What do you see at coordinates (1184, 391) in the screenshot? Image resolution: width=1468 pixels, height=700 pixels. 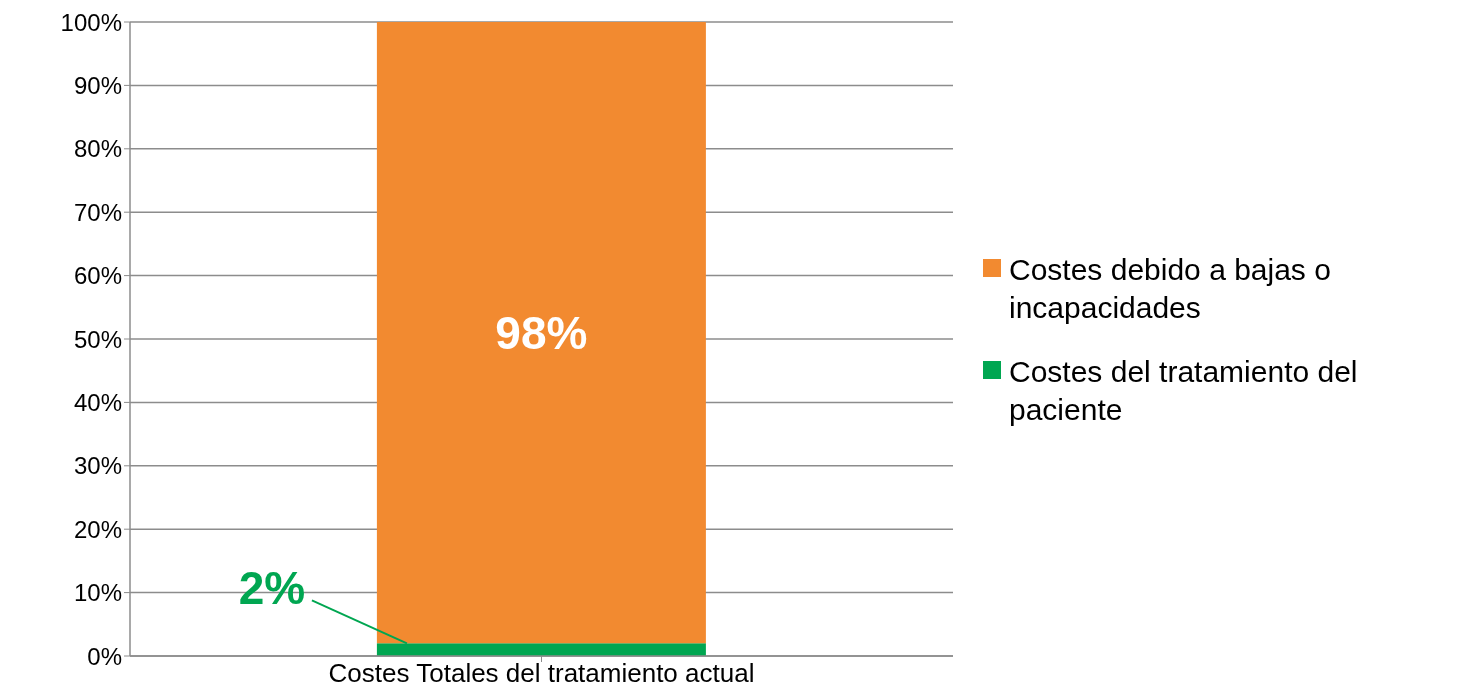 I see `legend-label: Costes del tratamiento del paciente` at bounding box center [1184, 391].